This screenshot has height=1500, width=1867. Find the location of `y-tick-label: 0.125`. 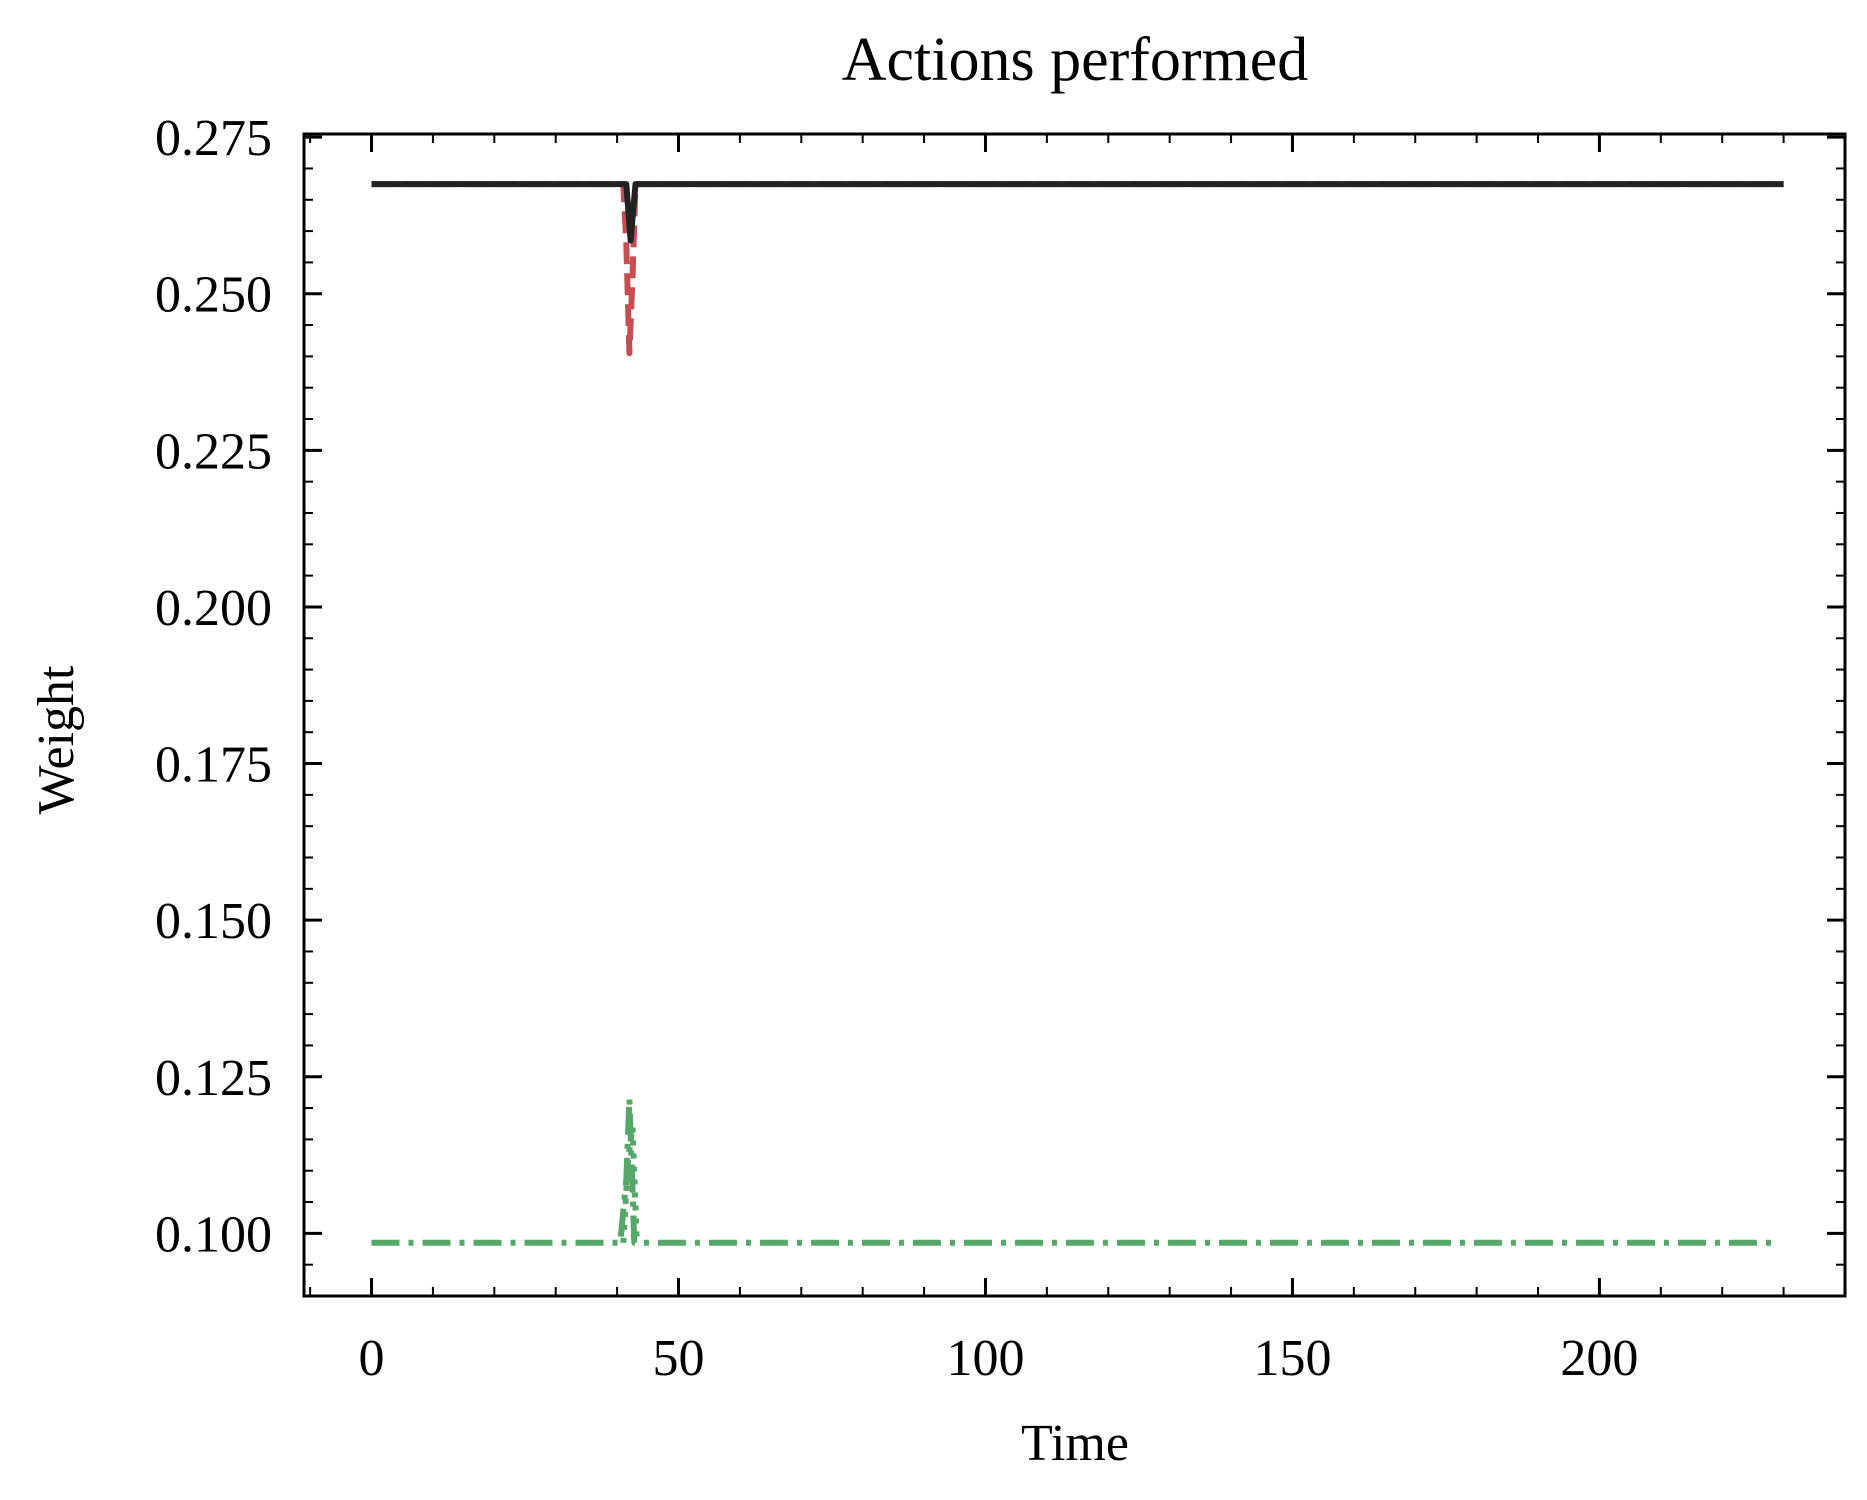

y-tick-label: 0.125 is located at coordinates (213, 1078).